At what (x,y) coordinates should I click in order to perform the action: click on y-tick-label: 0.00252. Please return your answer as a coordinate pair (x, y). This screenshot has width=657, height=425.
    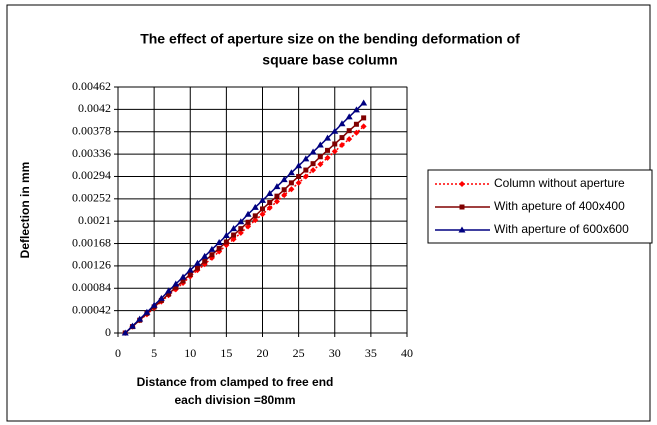
    Looking at the image, I should click on (91, 198).